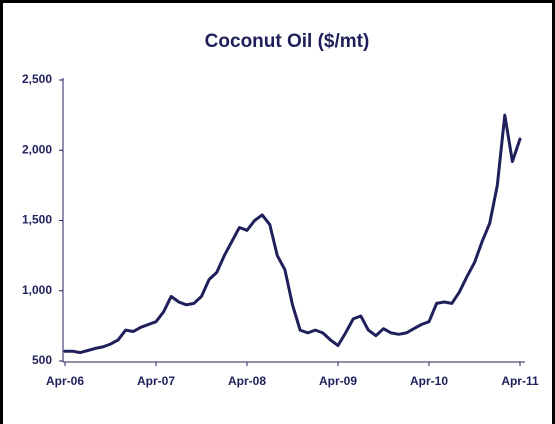 This screenshot has height=424, width=555. I want to click on x-tick-label: Apr-06, so click(65, 381).